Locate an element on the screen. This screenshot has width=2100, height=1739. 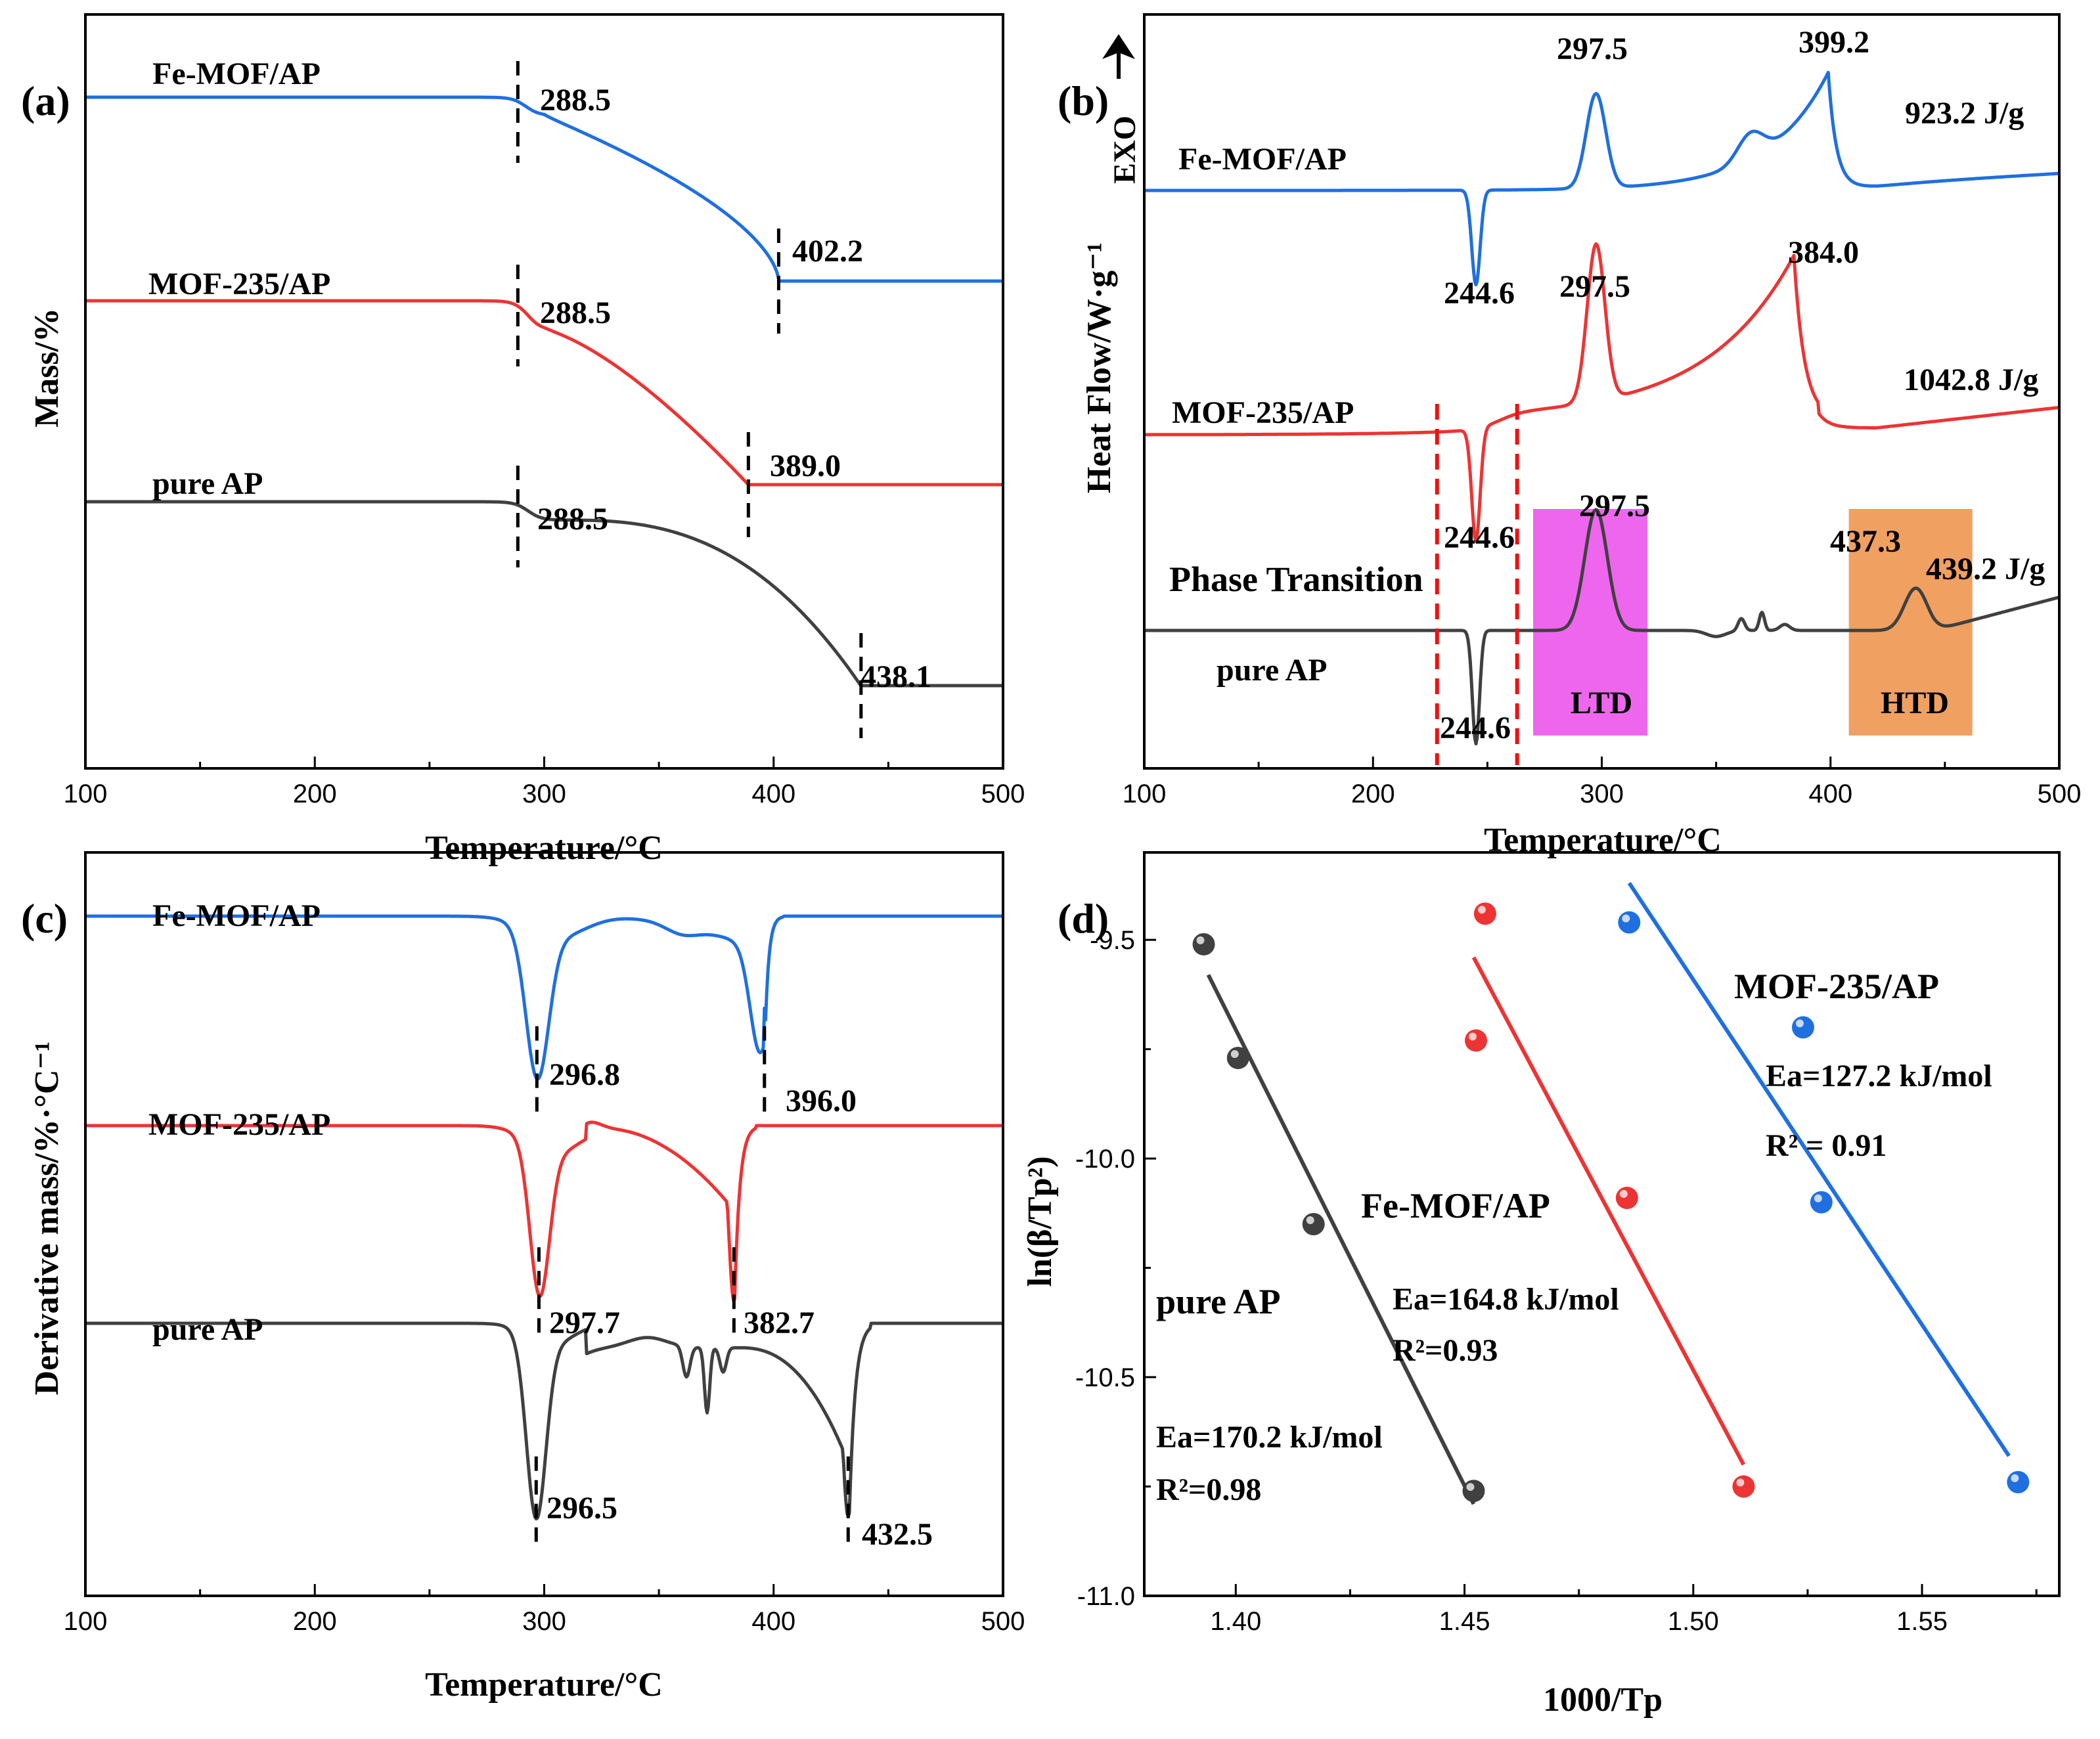
panel-d-name-pure: pure AP is located at coordinates (1218, 1301).